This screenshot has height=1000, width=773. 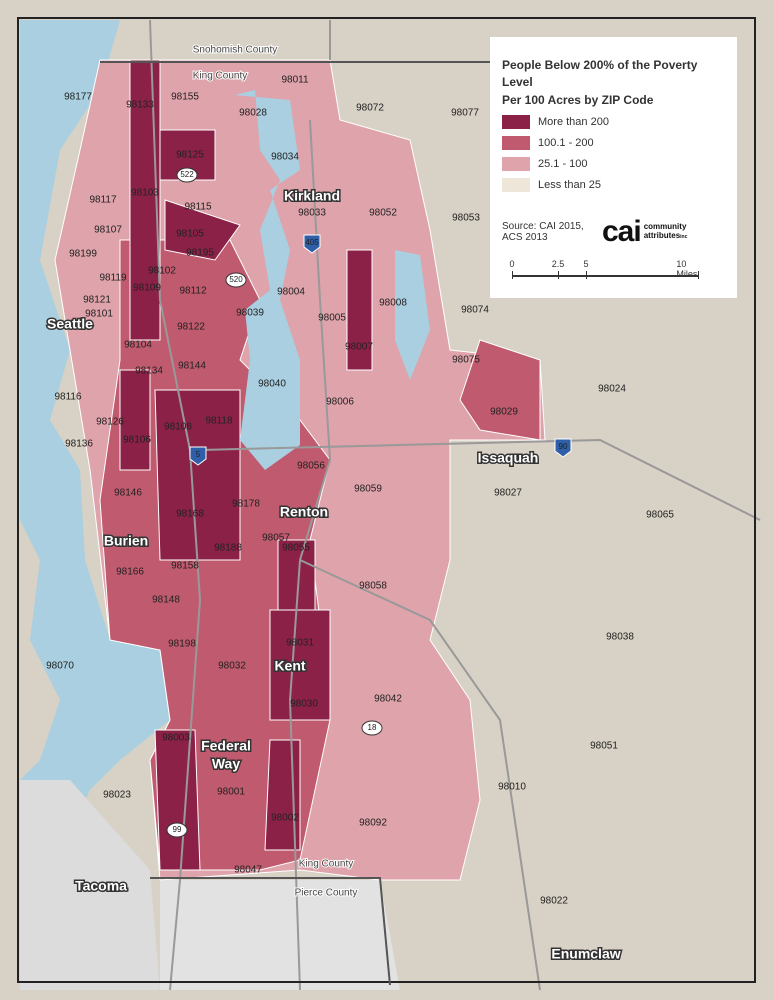 I want to click on zip-label: 98103, so click(x=145, y=193).